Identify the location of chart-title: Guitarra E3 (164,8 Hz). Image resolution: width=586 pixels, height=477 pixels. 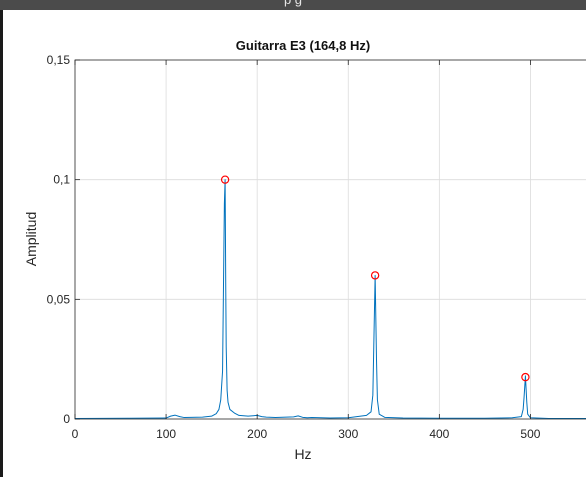
(303, 45).